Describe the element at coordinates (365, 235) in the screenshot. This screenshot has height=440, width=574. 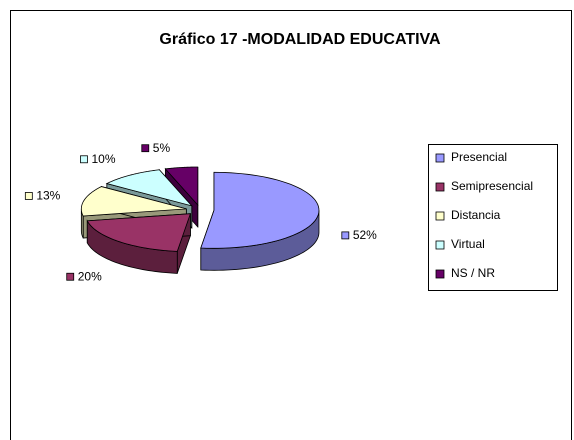
I see `data-label: 52%` at that location.